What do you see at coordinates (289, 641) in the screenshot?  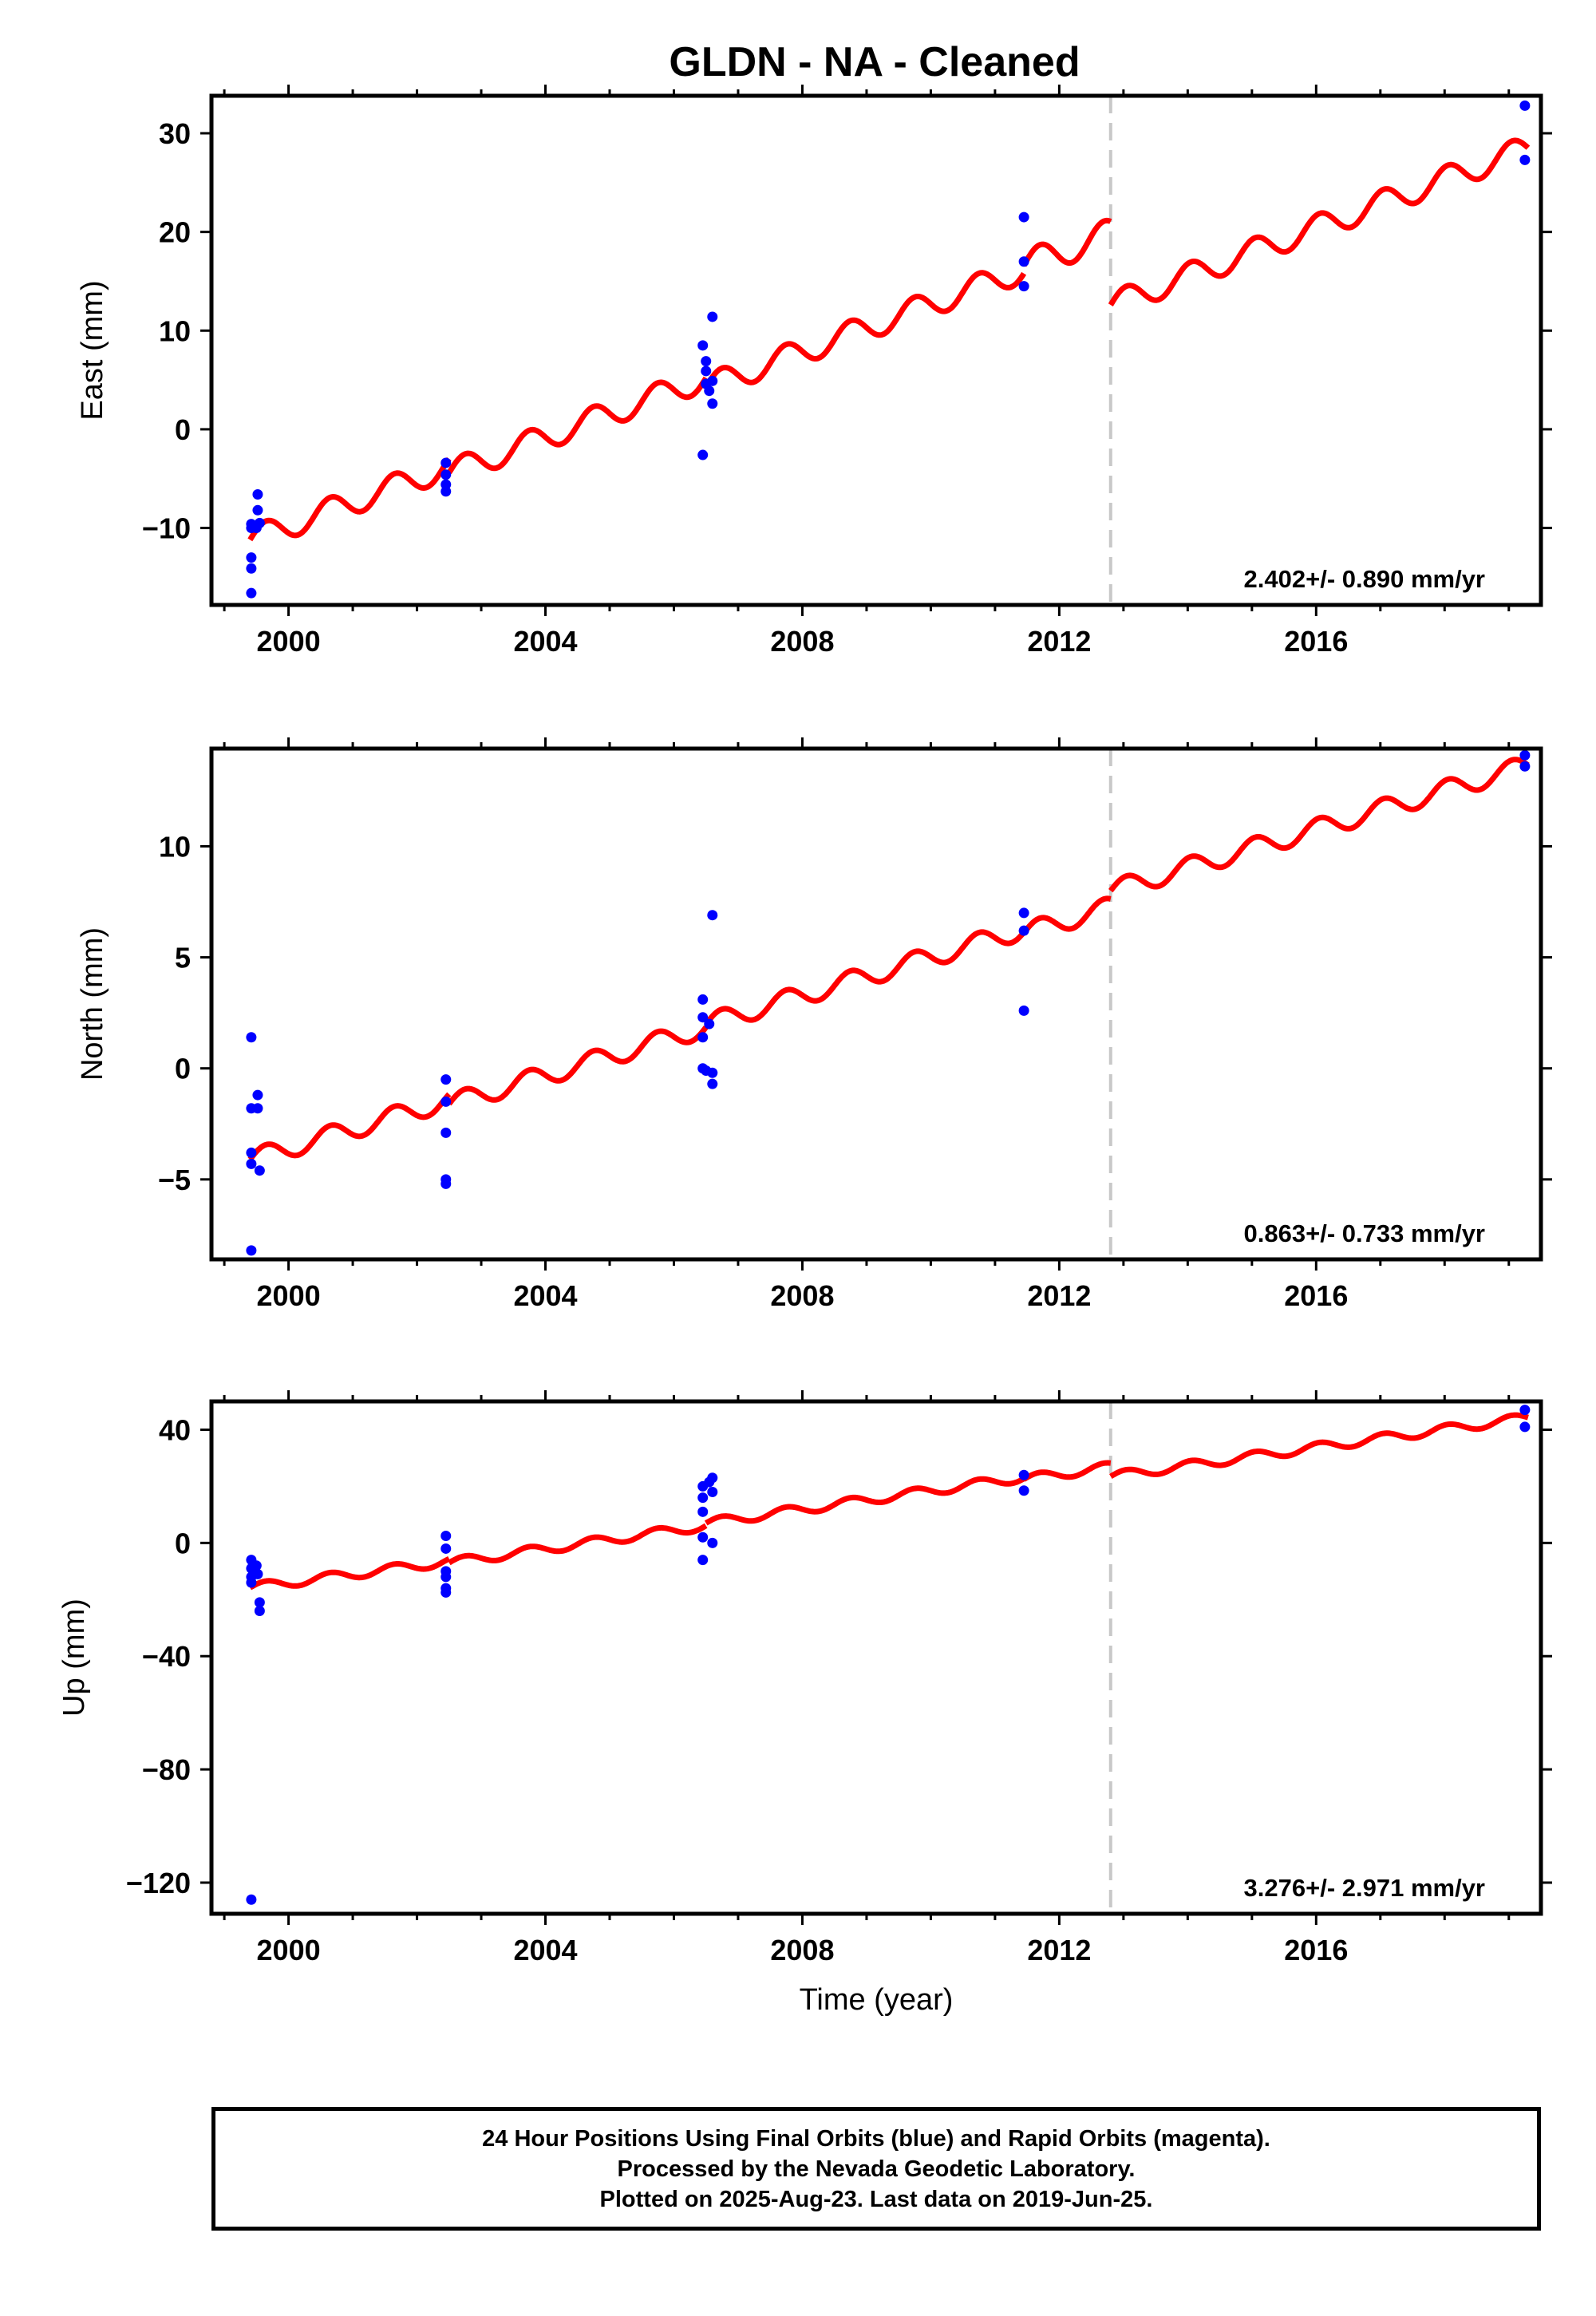 I see `east-x-tick-label: 2000` at bounding box center [289, 641].